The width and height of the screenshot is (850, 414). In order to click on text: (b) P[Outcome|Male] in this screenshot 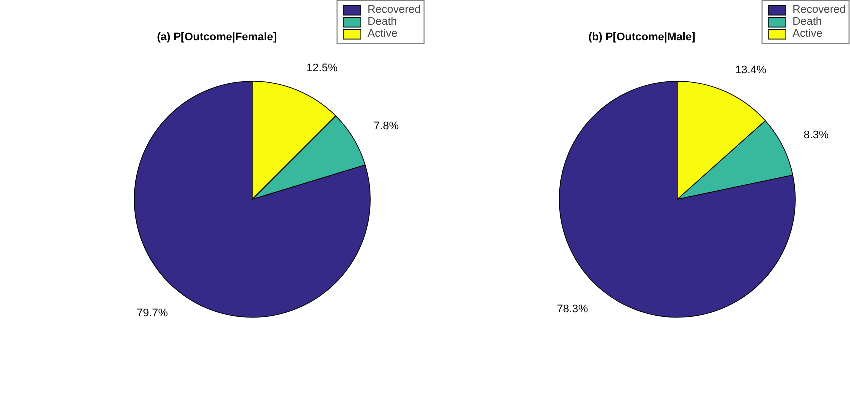, I will do `click(642, 38)`.